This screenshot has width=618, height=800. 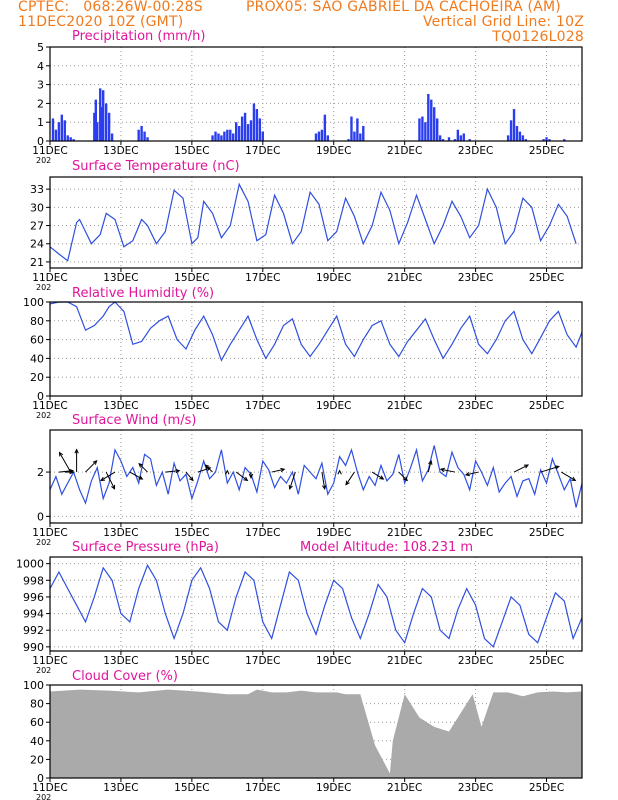 What do you see at coordinates (40, 778) in the screenshot?
I see `y-tick-label: 0` at bounding box center [40, 778].